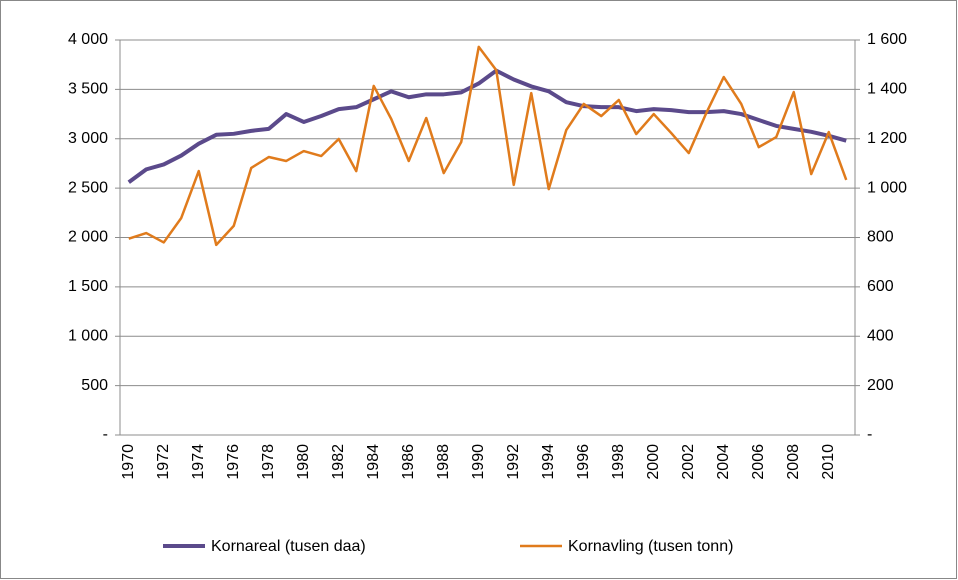 This screenshot has height=580, width=958. What do you see at coordinates (128, 462) in the screenshot?
I see `x-tick-label: 1970` at bounding box center [128, 462].